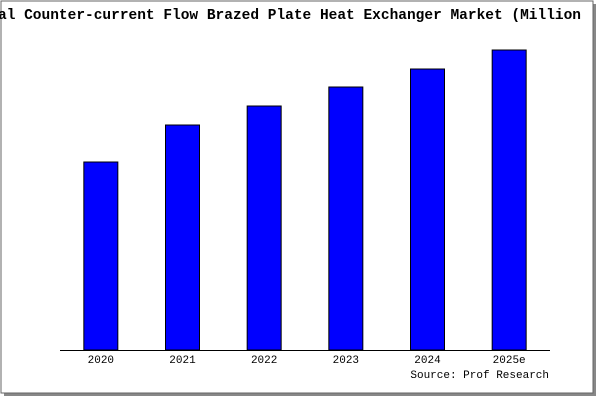 The width and height of the screenshot is (600, 400). Describe the element at coordinates (509, 361) in the screenshot. I see `x-tick-label: 2025e` at that location.